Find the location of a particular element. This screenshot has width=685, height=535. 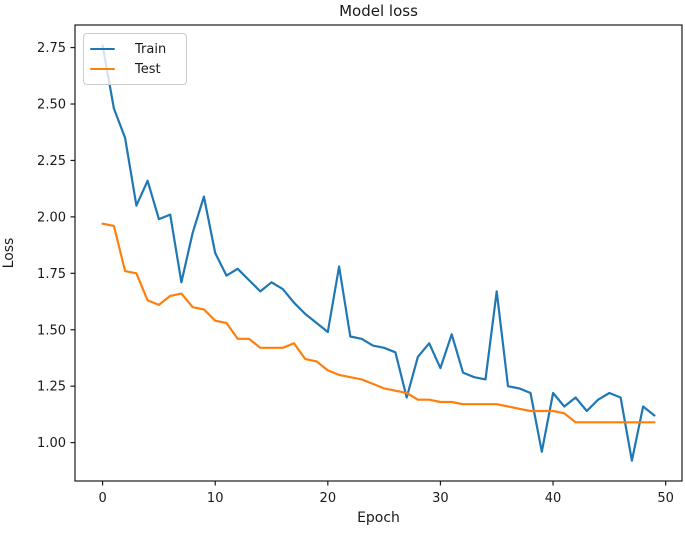

y-tick-label: 2.75 is located at coordinates (51, 48).